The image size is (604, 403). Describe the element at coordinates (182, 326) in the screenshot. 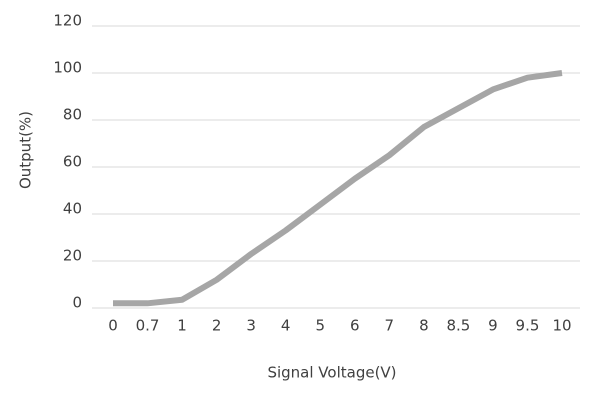

I see `x-tick-label: 1` at that location.